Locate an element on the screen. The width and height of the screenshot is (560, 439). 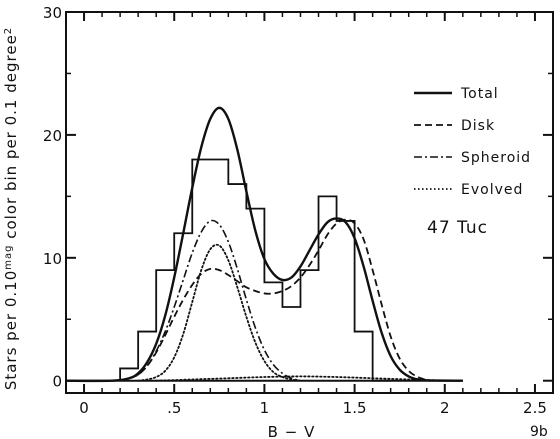
x-tick-label: 2.5 is located at coordinates (535, 408).